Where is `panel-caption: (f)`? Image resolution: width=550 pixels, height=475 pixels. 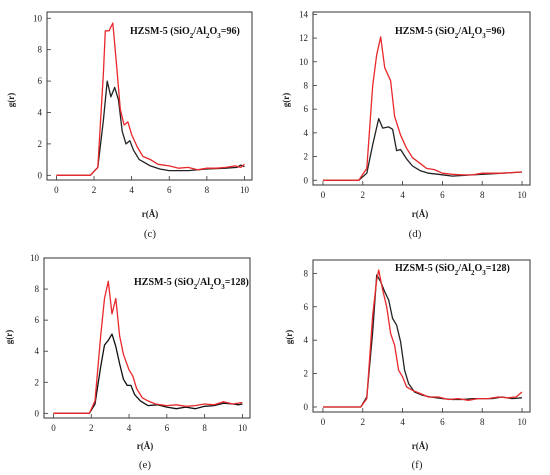
panel-caption: (f) is located at coordinates (417, 465).